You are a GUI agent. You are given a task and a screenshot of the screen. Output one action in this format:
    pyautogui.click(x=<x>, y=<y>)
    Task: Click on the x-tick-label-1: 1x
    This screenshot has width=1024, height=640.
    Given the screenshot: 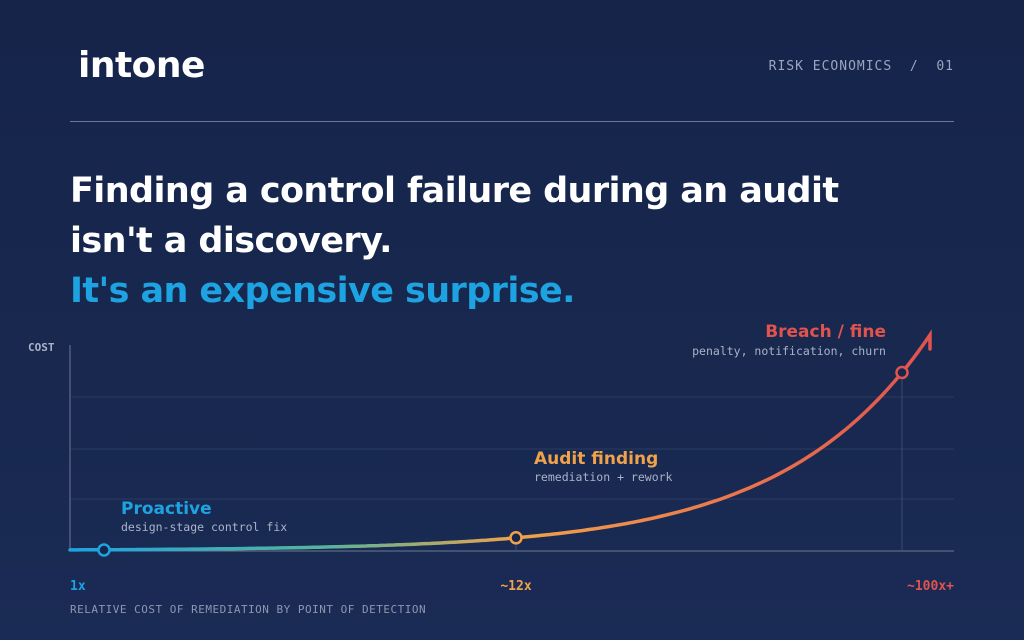 What is the action you would take?
    pyautogui.click(x=78, y=586)
    